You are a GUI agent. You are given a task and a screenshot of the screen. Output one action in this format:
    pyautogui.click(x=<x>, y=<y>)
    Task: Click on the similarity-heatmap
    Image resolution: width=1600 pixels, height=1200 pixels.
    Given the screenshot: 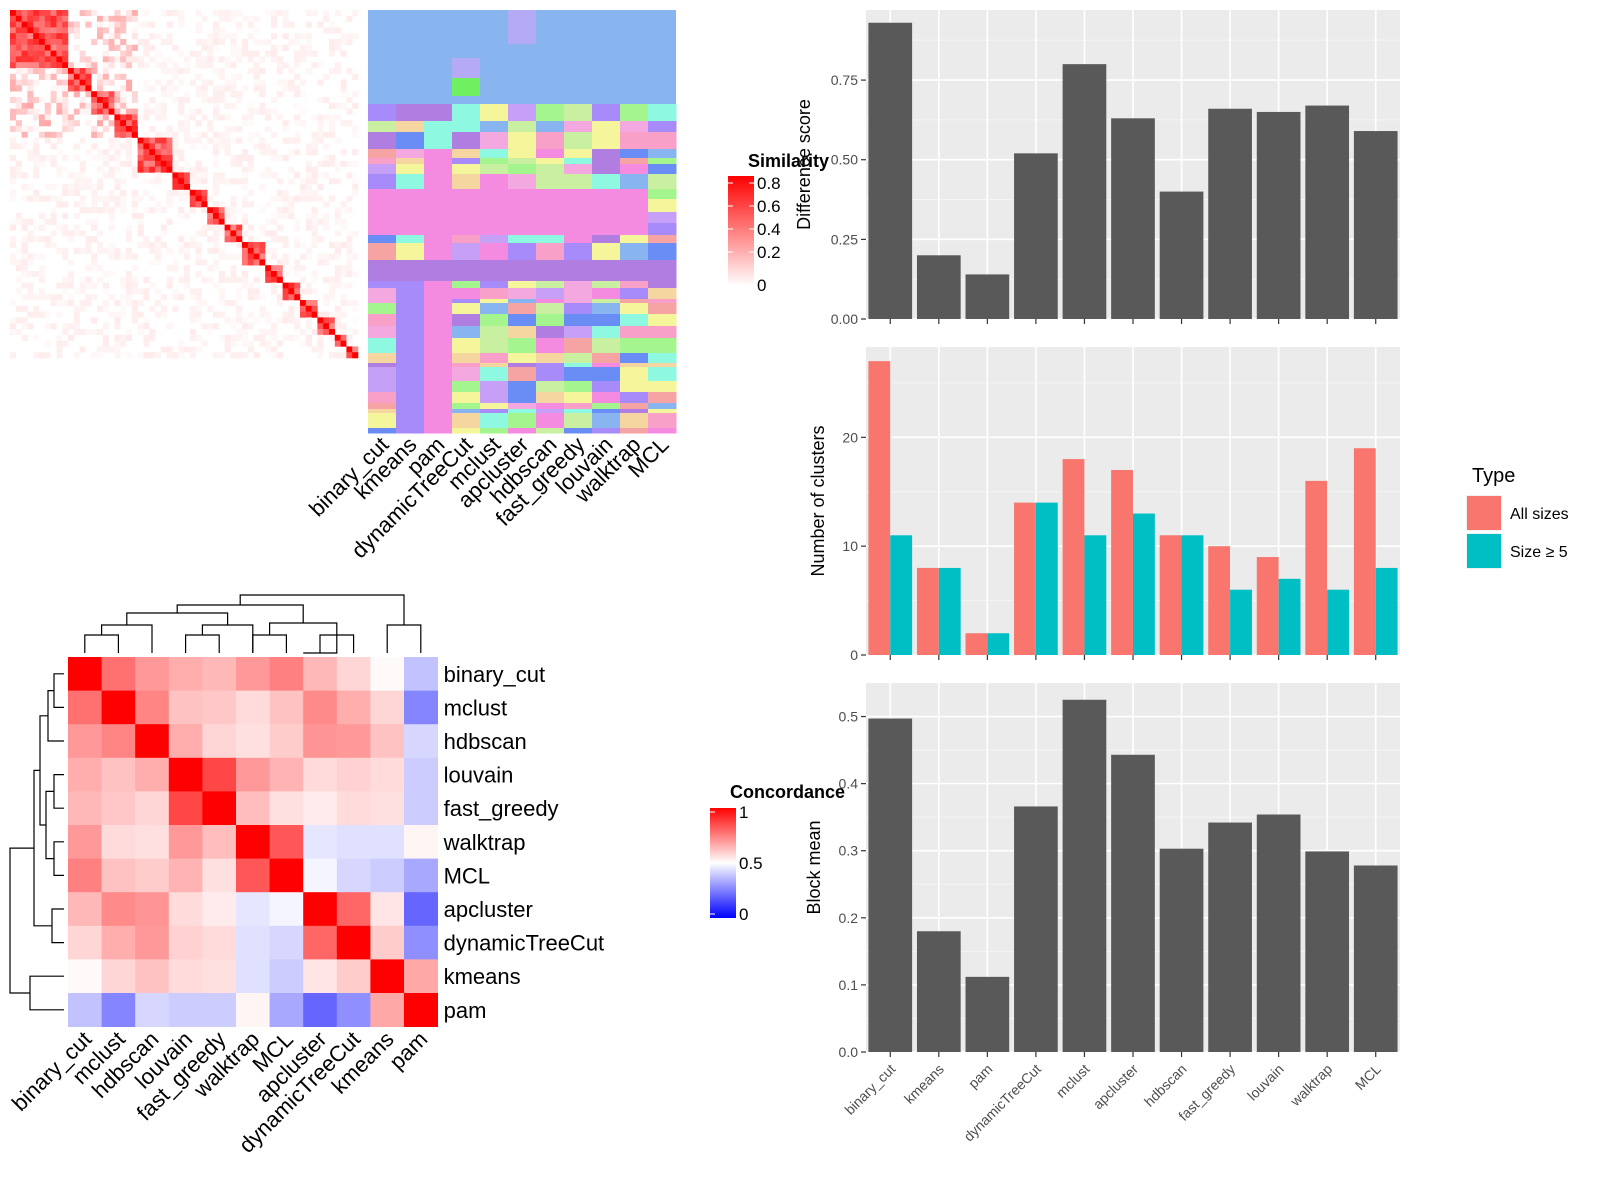 What is the action you would take?
    pyautogui.click(x=184, y=184)
    